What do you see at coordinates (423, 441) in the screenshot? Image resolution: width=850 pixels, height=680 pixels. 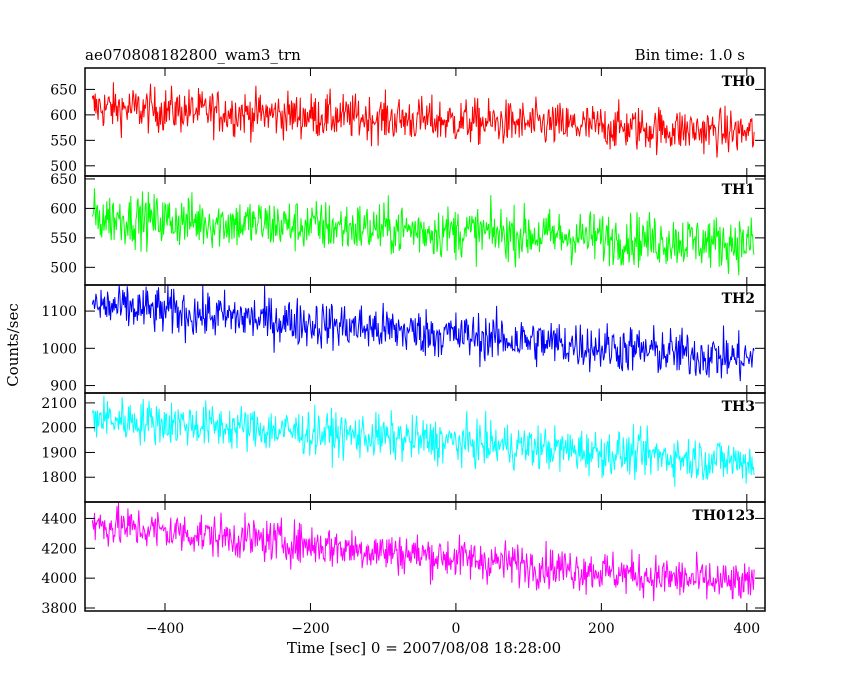 I see `series-line-th3` at bounding box center [423, 441].